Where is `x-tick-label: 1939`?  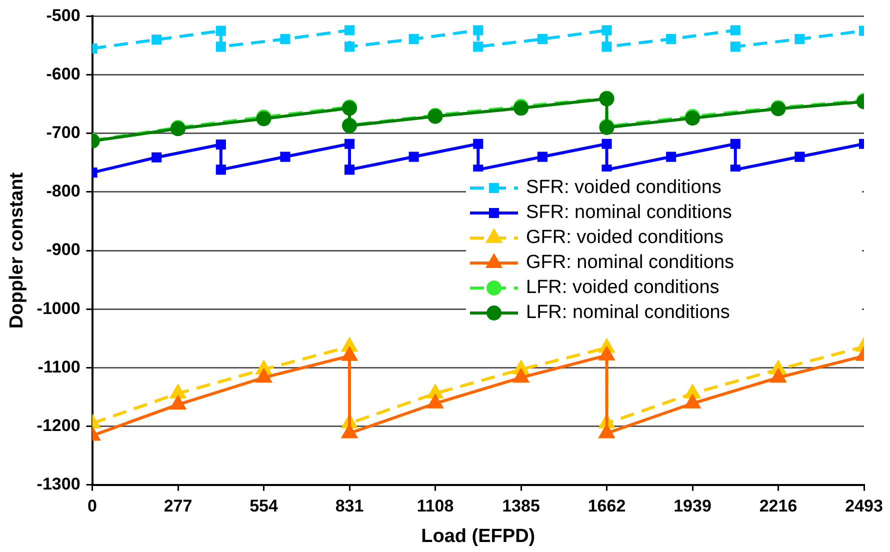
x-tick-label: 1939 is located at coordinates (693, 506).